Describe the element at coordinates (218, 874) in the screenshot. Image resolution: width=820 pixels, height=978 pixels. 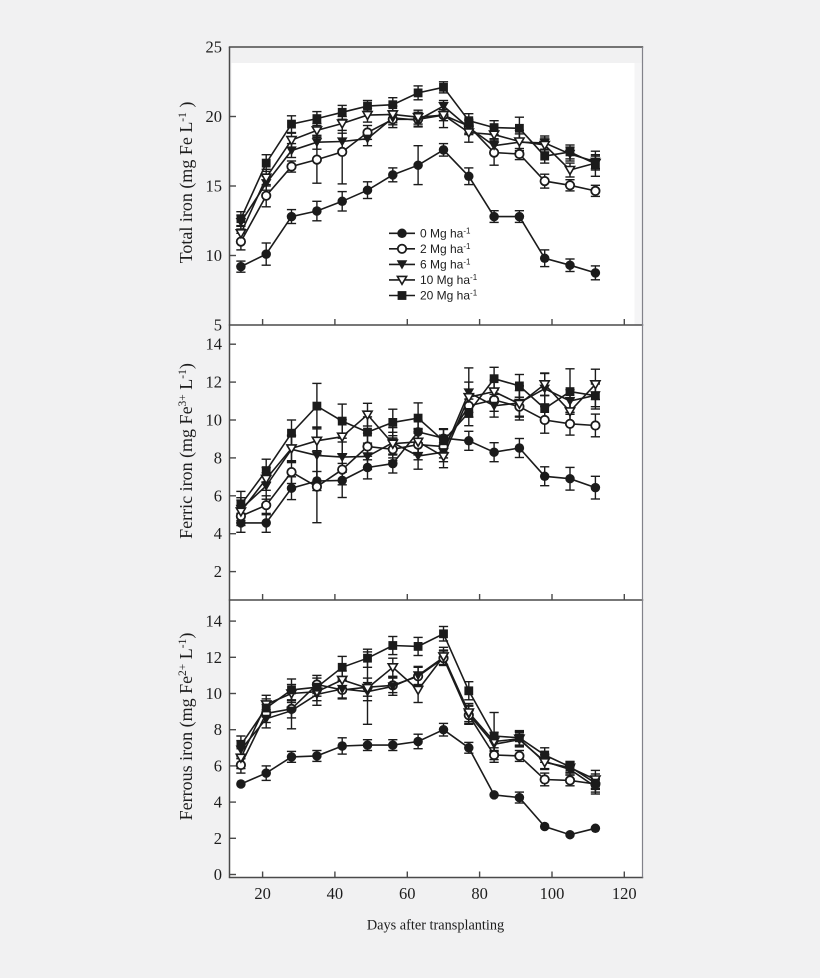
I see `svg-text: 0` at that location.